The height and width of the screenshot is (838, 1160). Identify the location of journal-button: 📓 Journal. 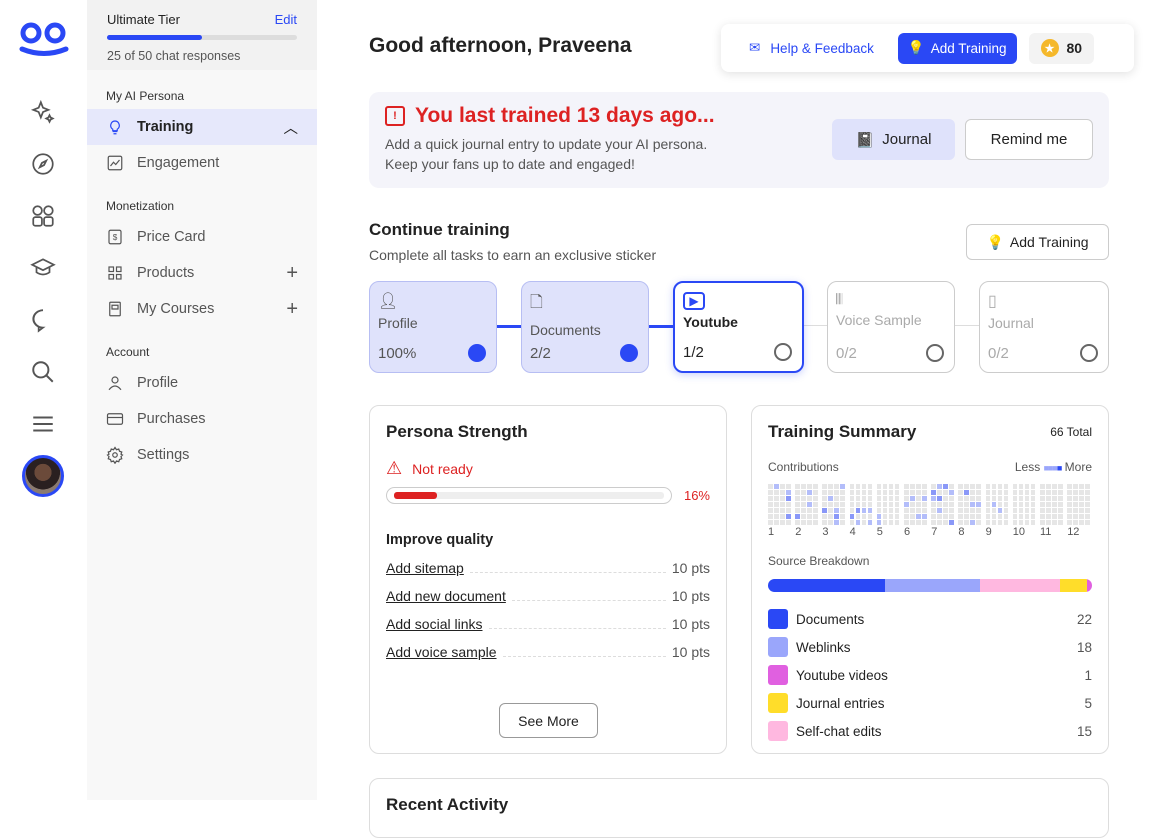
(893, 139).